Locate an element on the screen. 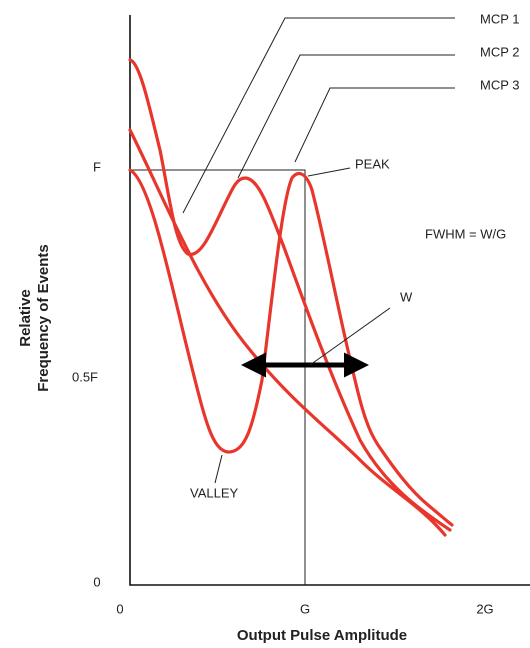 The height and width of the screenshot is (648, 530). y-tick-label: 0 is located at coordinates (96, 581).